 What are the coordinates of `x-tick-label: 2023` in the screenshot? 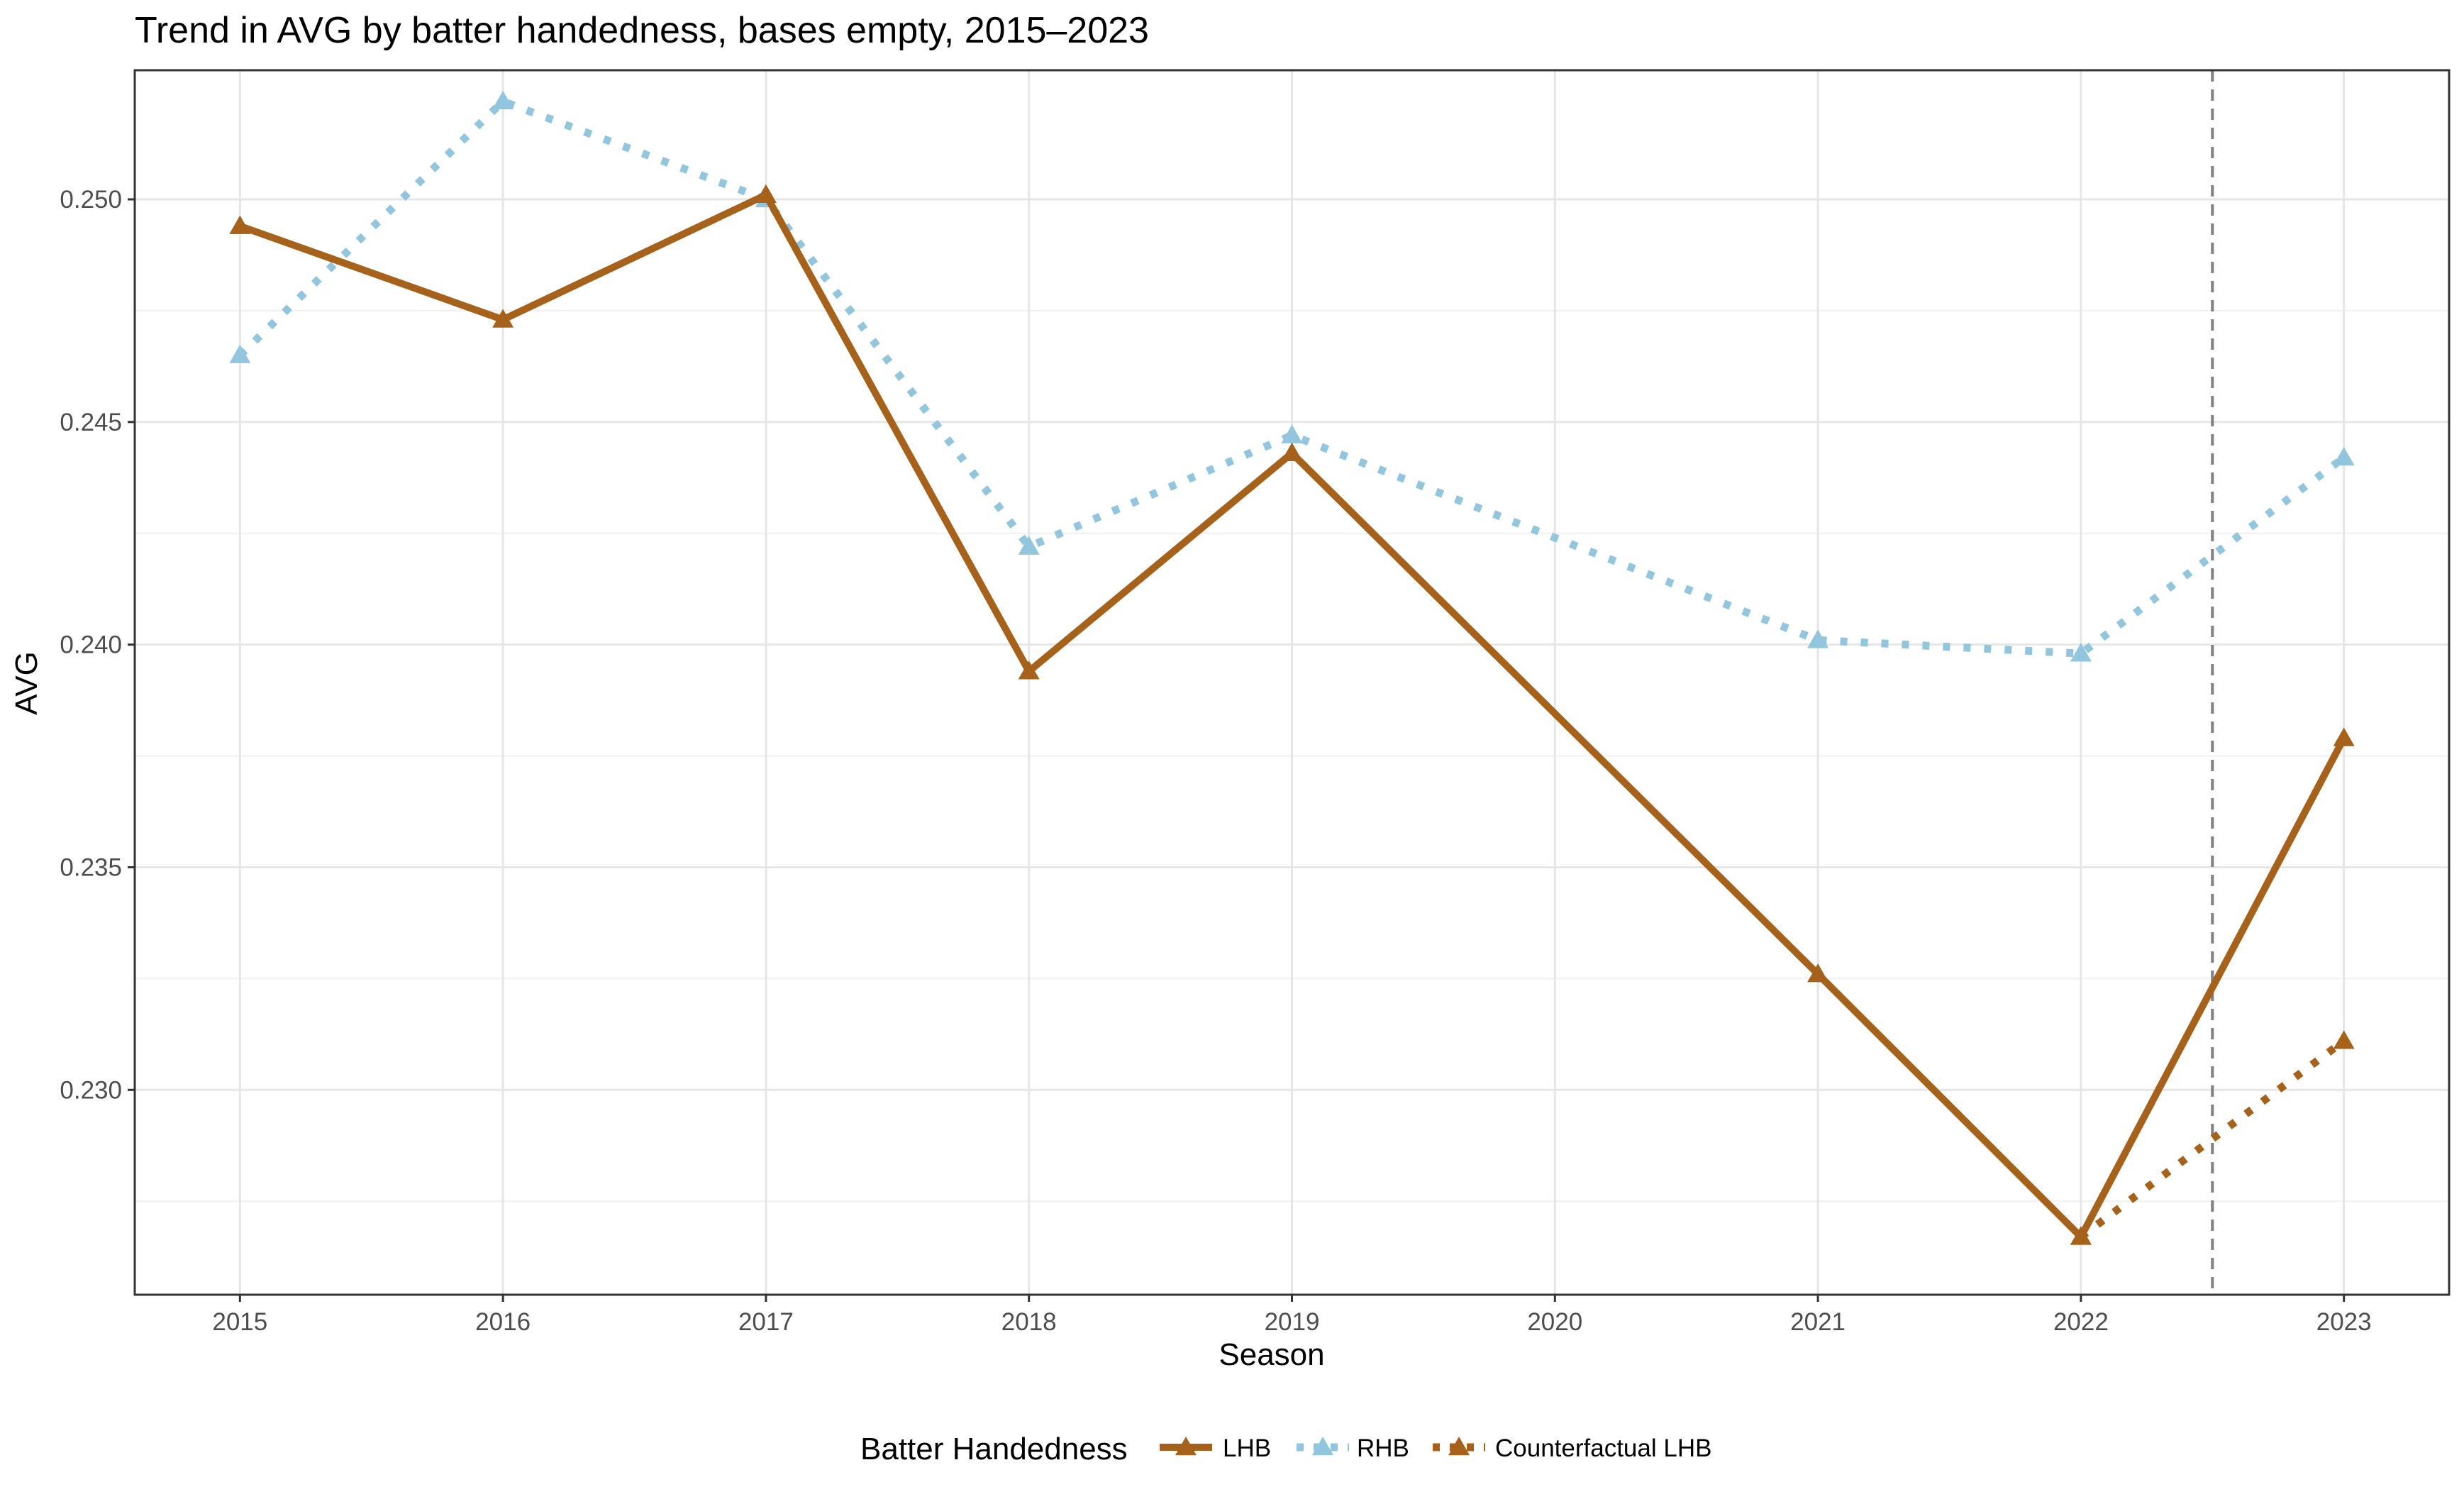 It's located at (2344, 1322).